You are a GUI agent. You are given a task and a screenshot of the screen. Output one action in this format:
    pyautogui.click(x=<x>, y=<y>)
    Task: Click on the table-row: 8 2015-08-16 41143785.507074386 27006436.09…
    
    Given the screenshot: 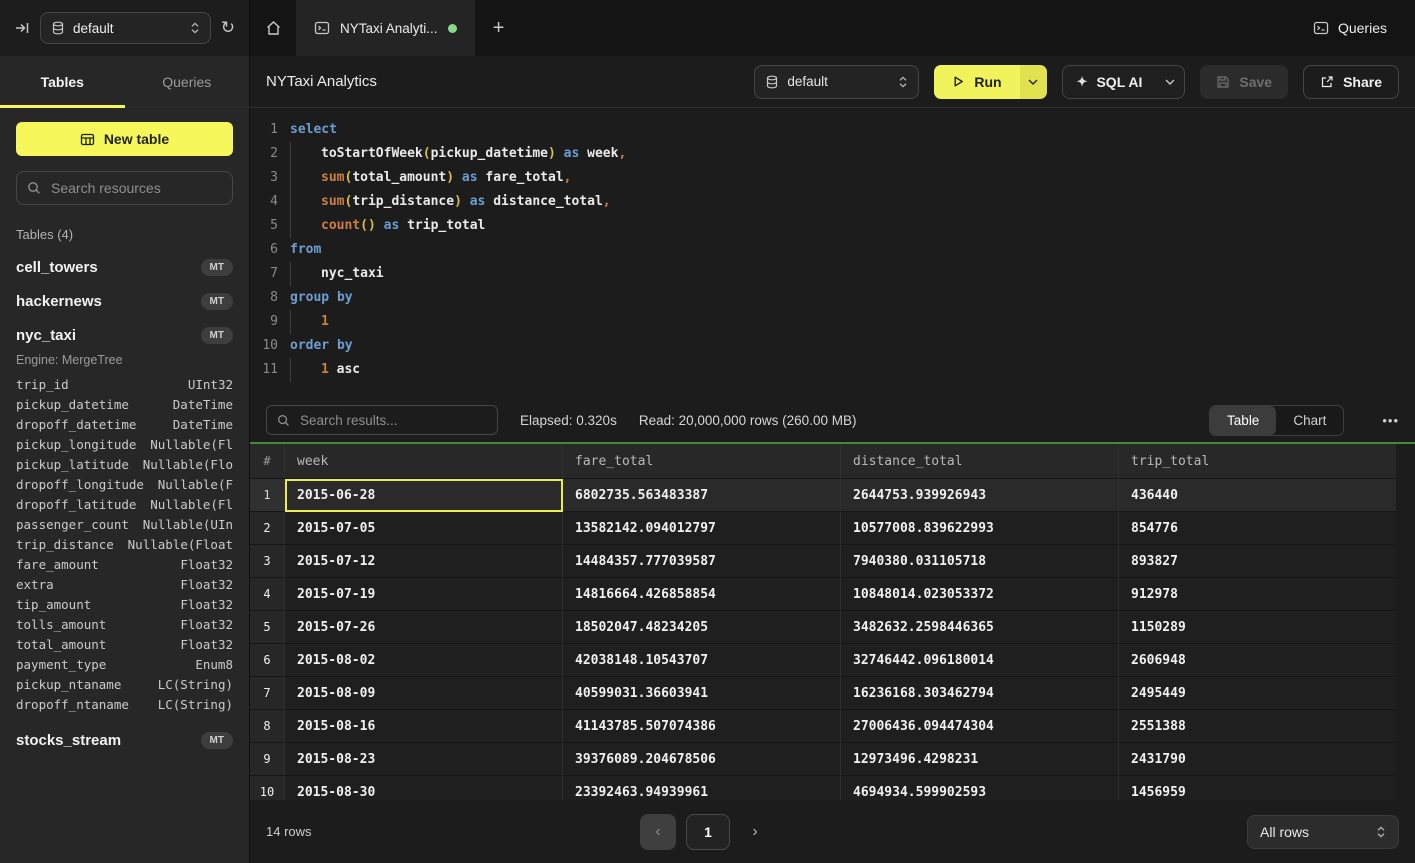 What is the action you would take?
    pyautogui.click(x=824, y=726)
    